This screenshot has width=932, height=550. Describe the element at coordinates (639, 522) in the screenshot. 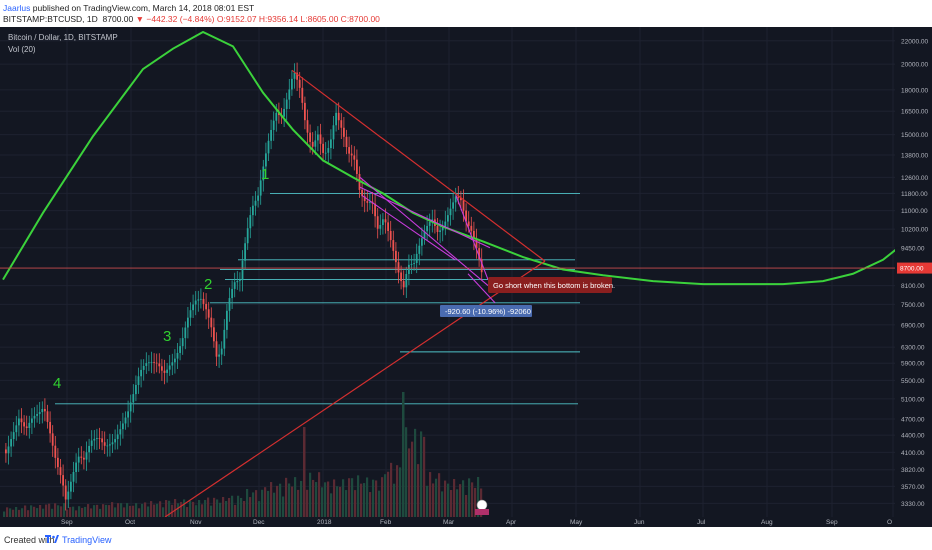

I see `time-tick-label: Jun` at that location.